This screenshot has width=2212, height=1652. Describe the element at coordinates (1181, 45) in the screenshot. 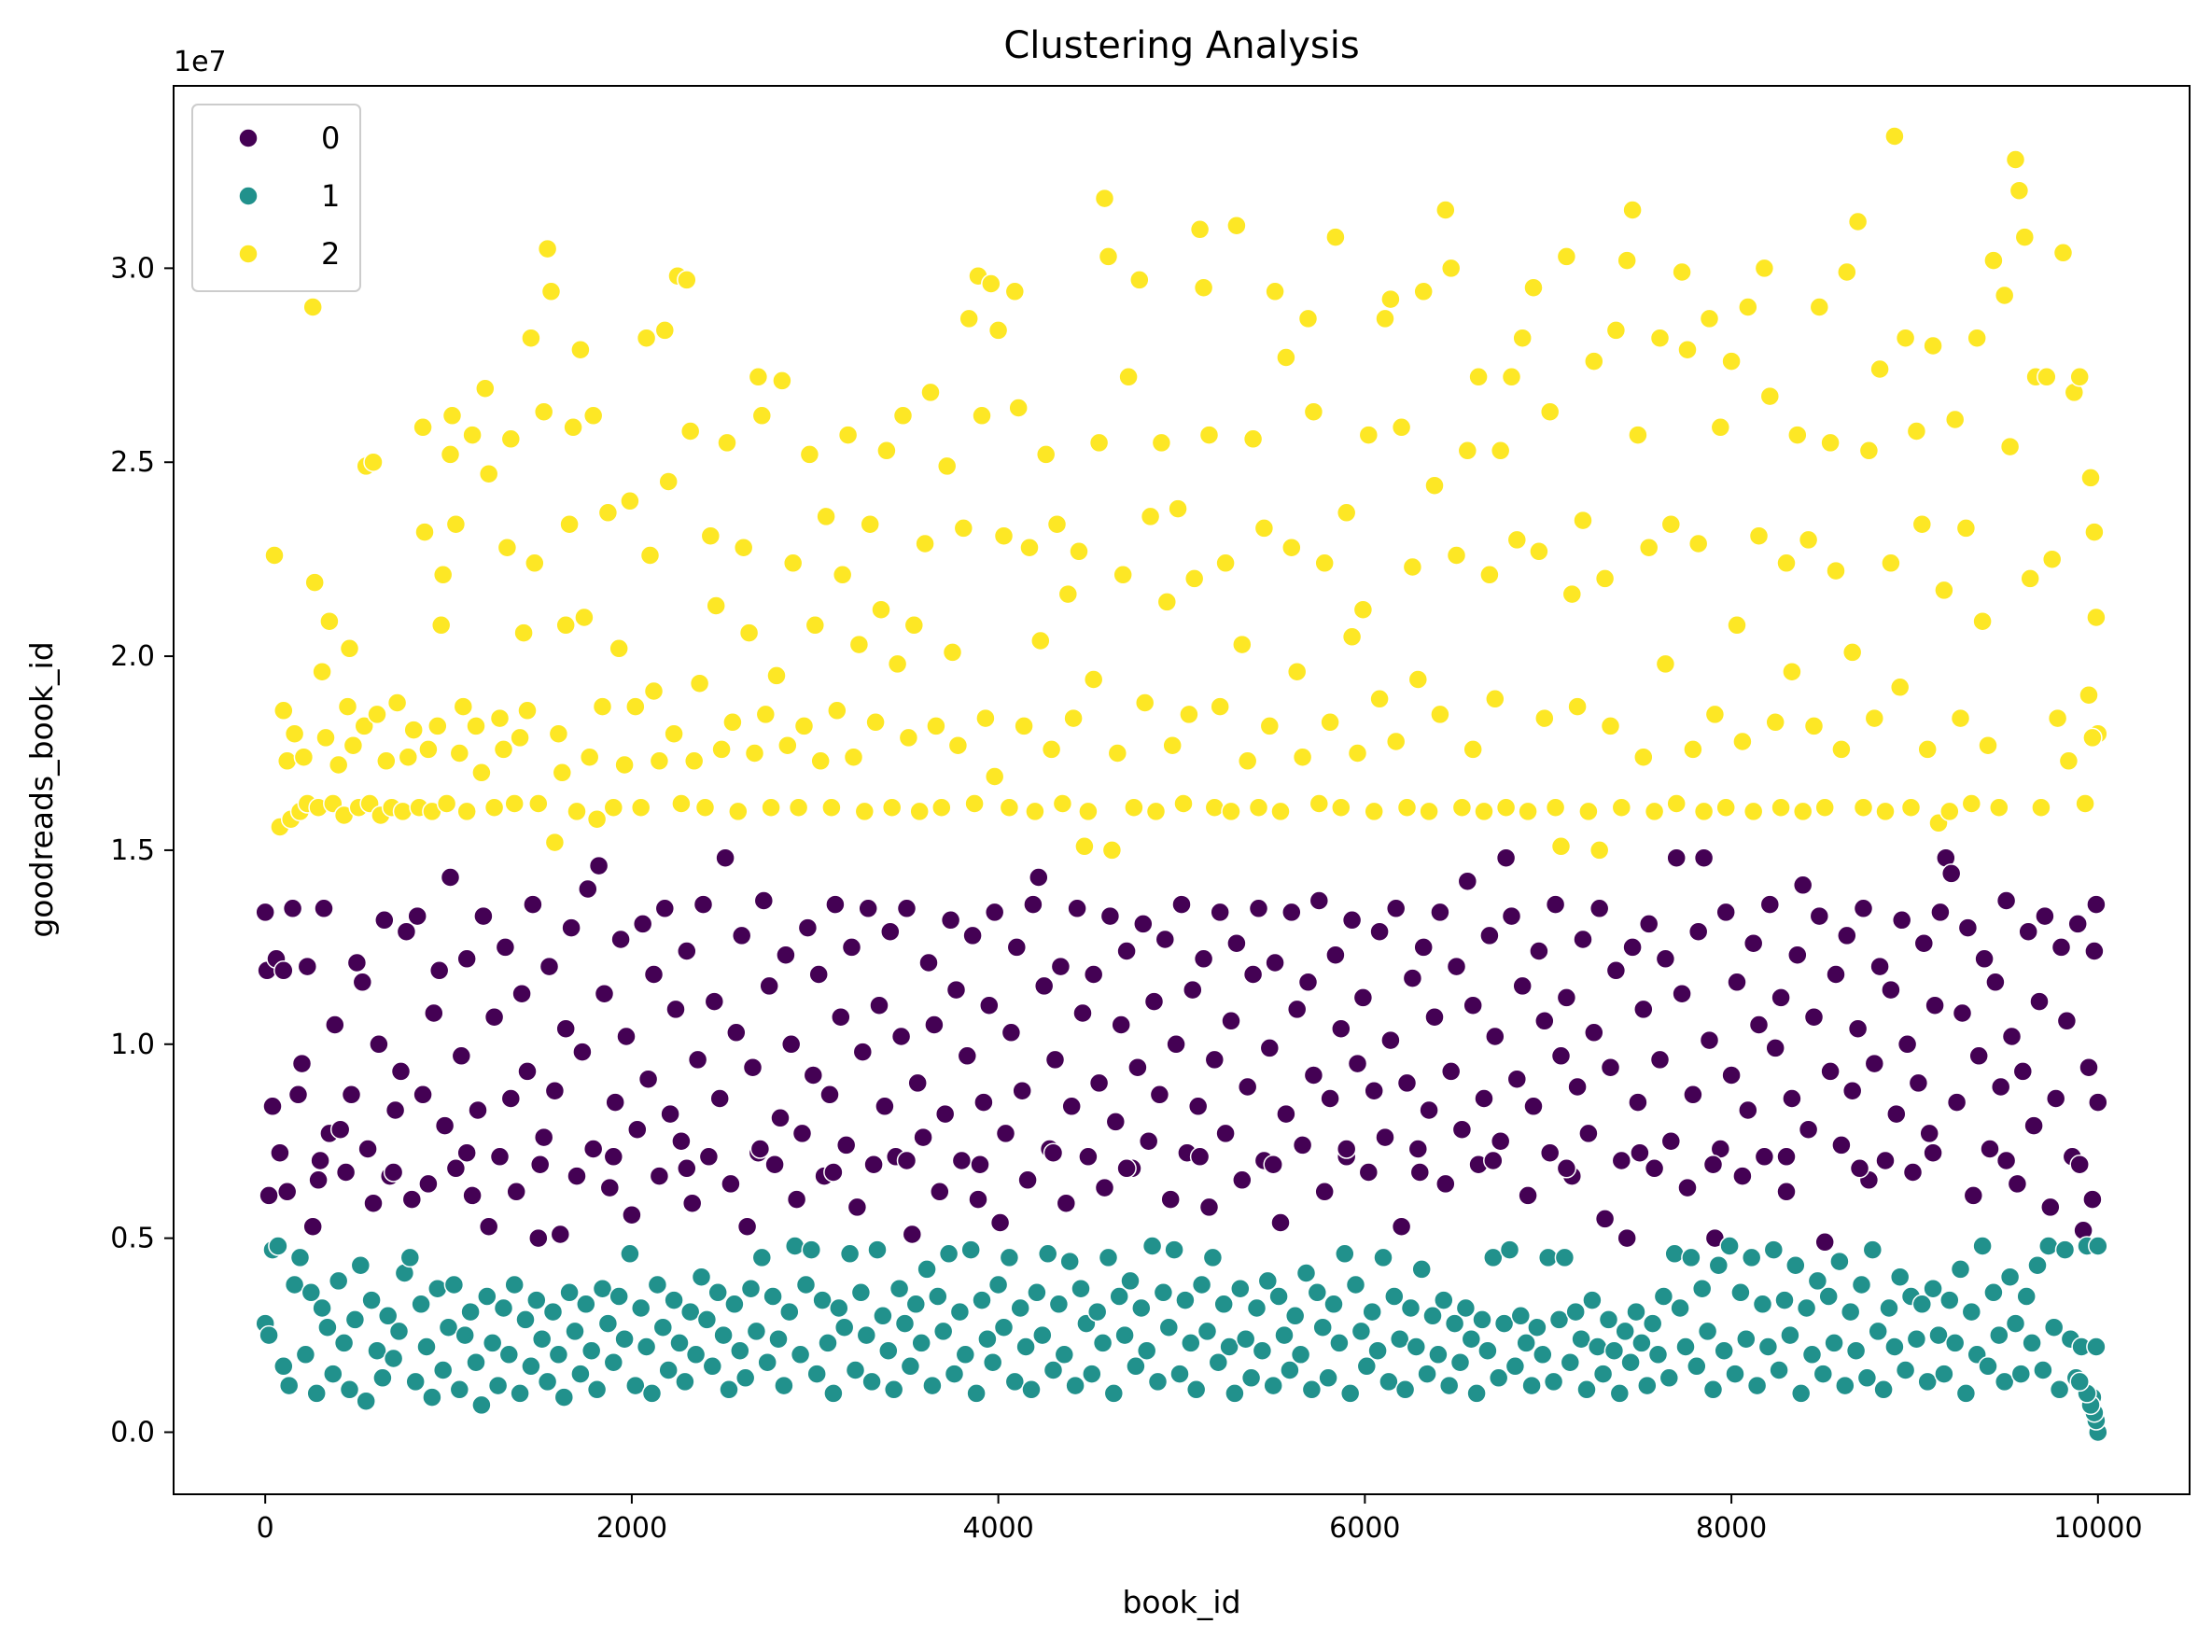

I see `chart-title: Clustering Analysis` at that location.